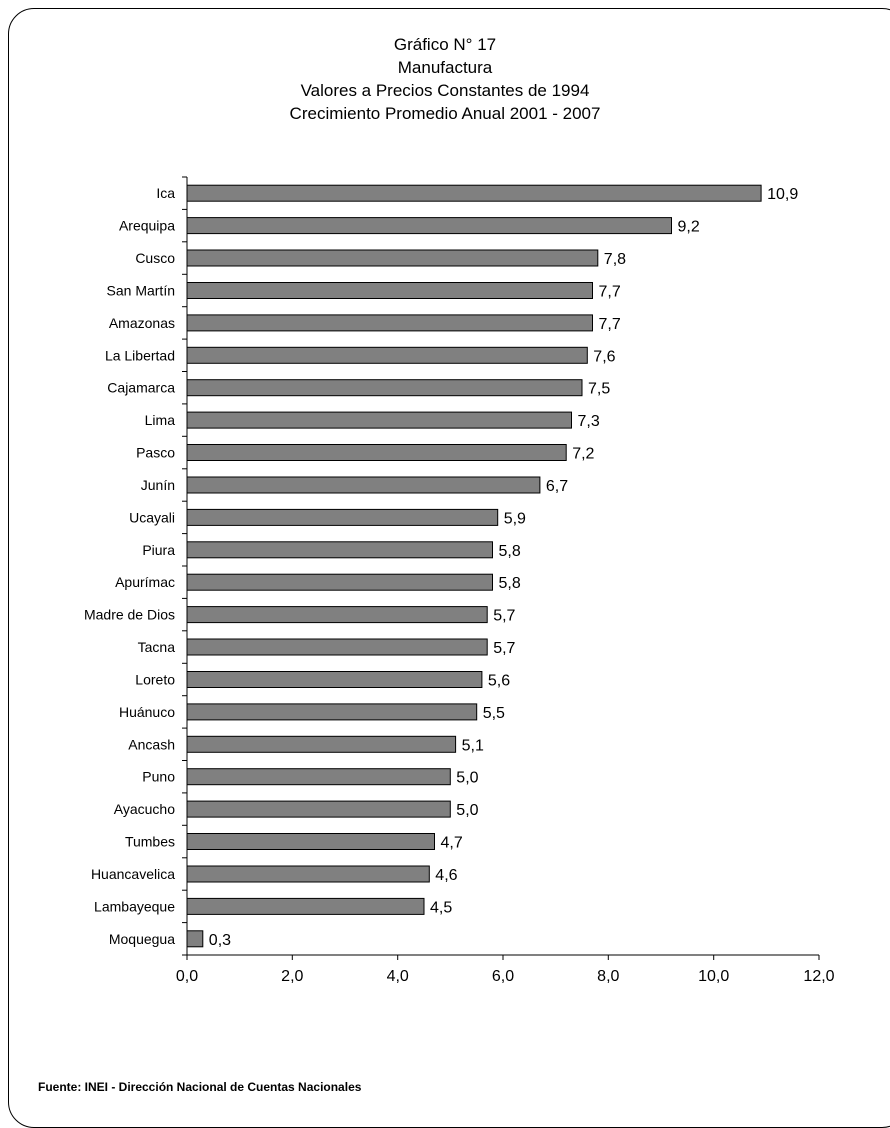 This screenshot has width=890, height=1128. What do you see at coordinates (398, 976) in the screenshot?
I see `x-tick-label: 4,0` at bounding box center [398, 976].